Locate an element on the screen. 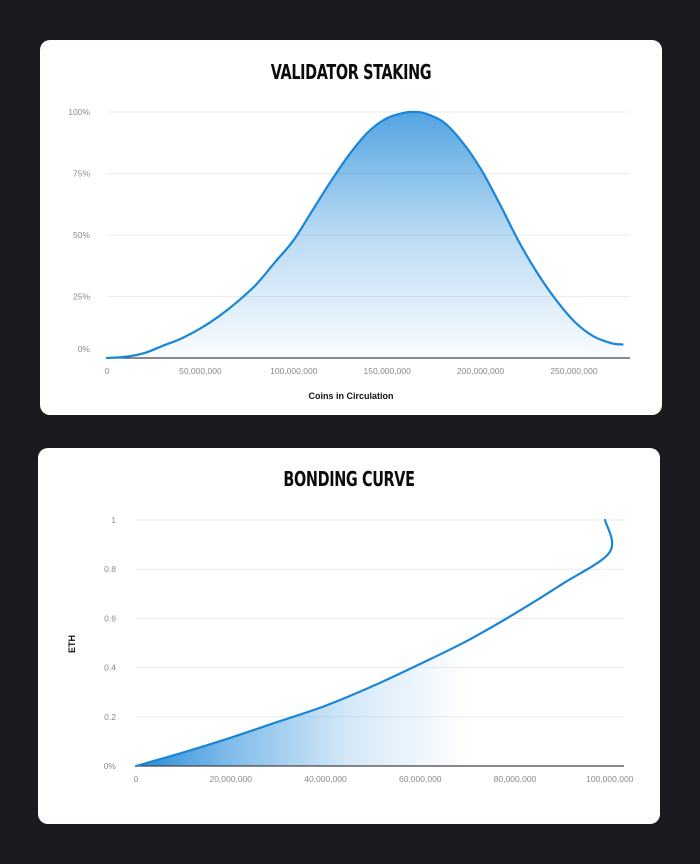 The height and width of the screenshot is (864, 700). x-tick-label: 50,000,000 is located at coordinates (200, 371).